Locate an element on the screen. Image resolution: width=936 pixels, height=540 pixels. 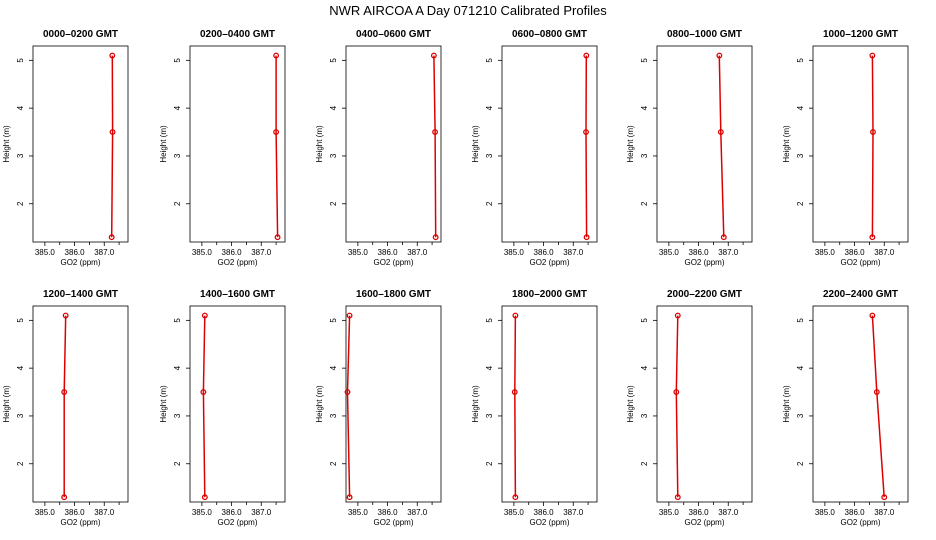
panel-title: 1400–1600 GMT is located at coordinates (237, 294).